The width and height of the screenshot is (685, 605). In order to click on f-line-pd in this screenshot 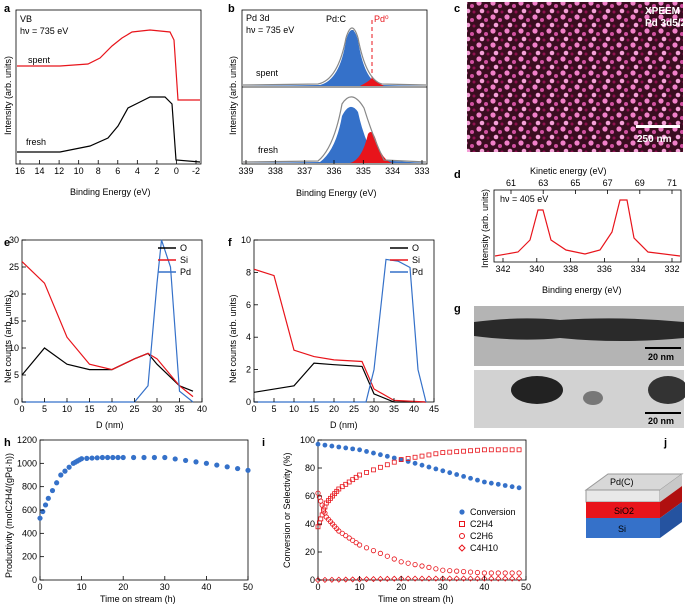, I will do `click(340, 330)`.